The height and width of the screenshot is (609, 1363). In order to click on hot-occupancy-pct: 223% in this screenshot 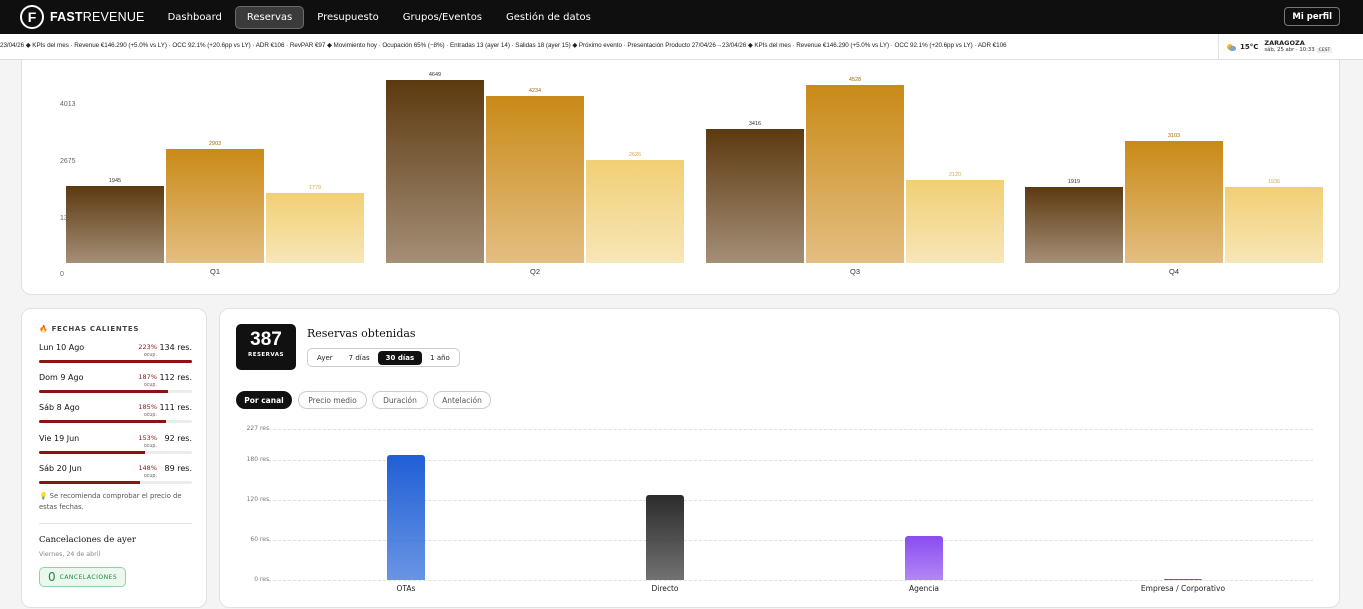, I will do `click(147, 347)`.